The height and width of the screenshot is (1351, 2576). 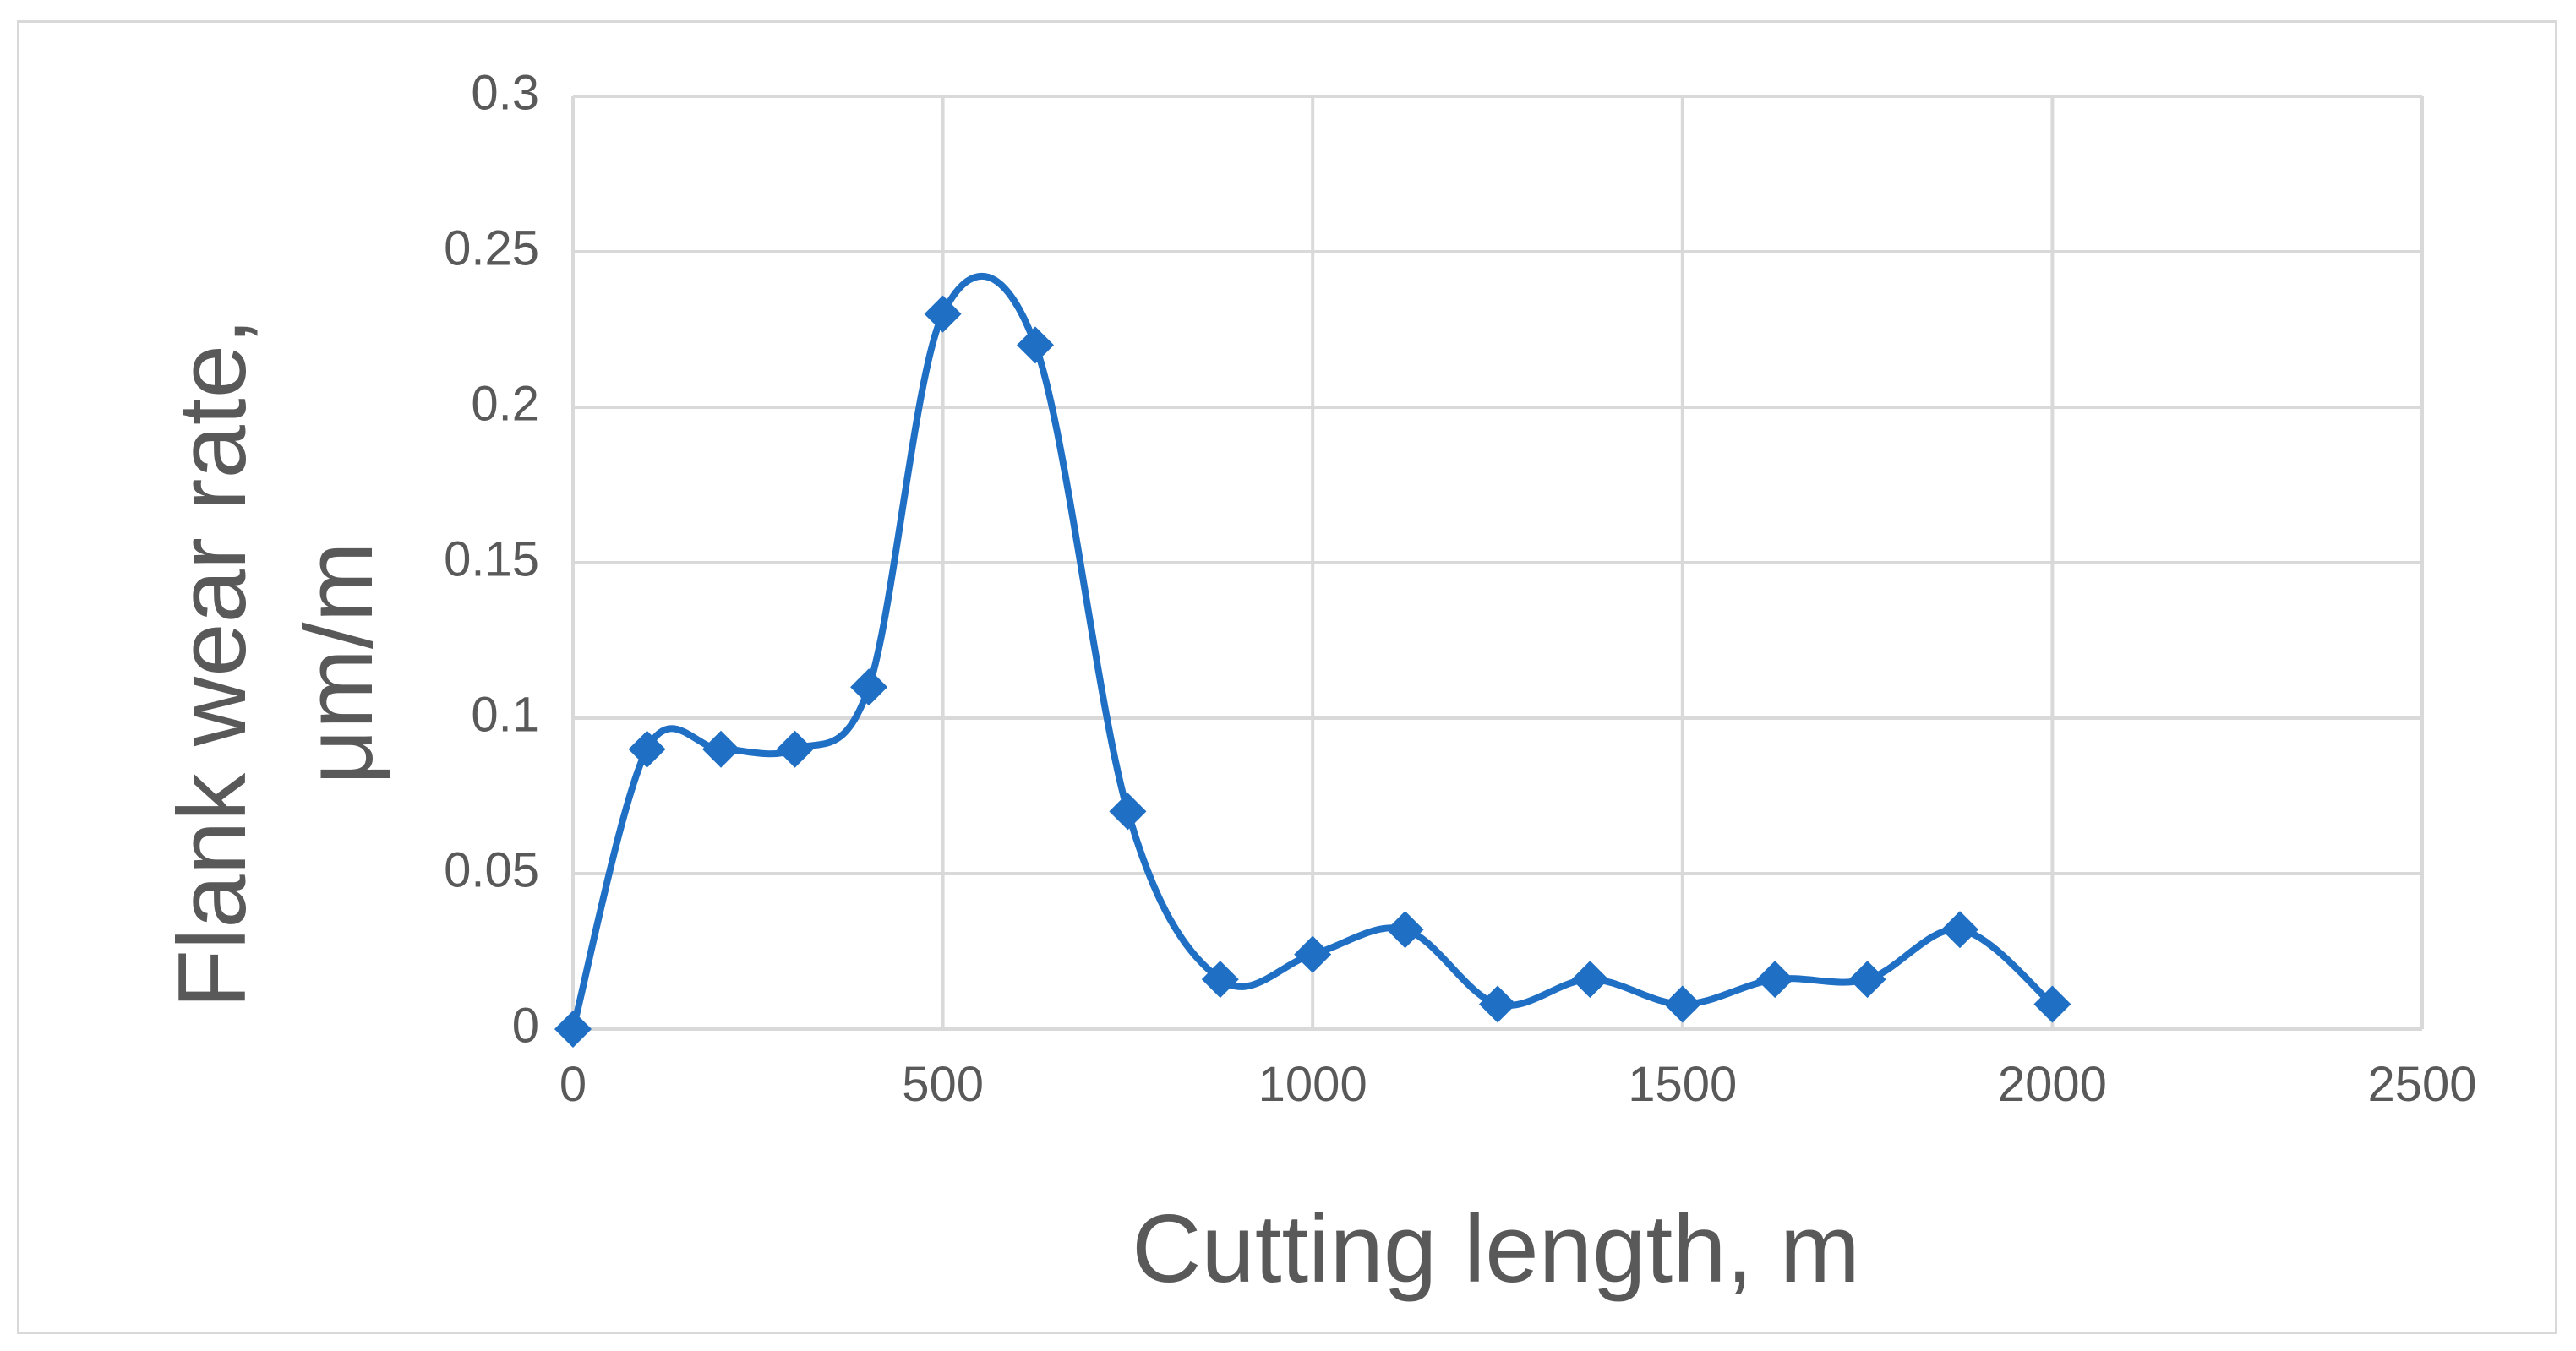 What do you see at coordinates (2421, 1084) in the screenshot?
I see `x-tick-label: 2500` at bounding box center [2421, 1084].